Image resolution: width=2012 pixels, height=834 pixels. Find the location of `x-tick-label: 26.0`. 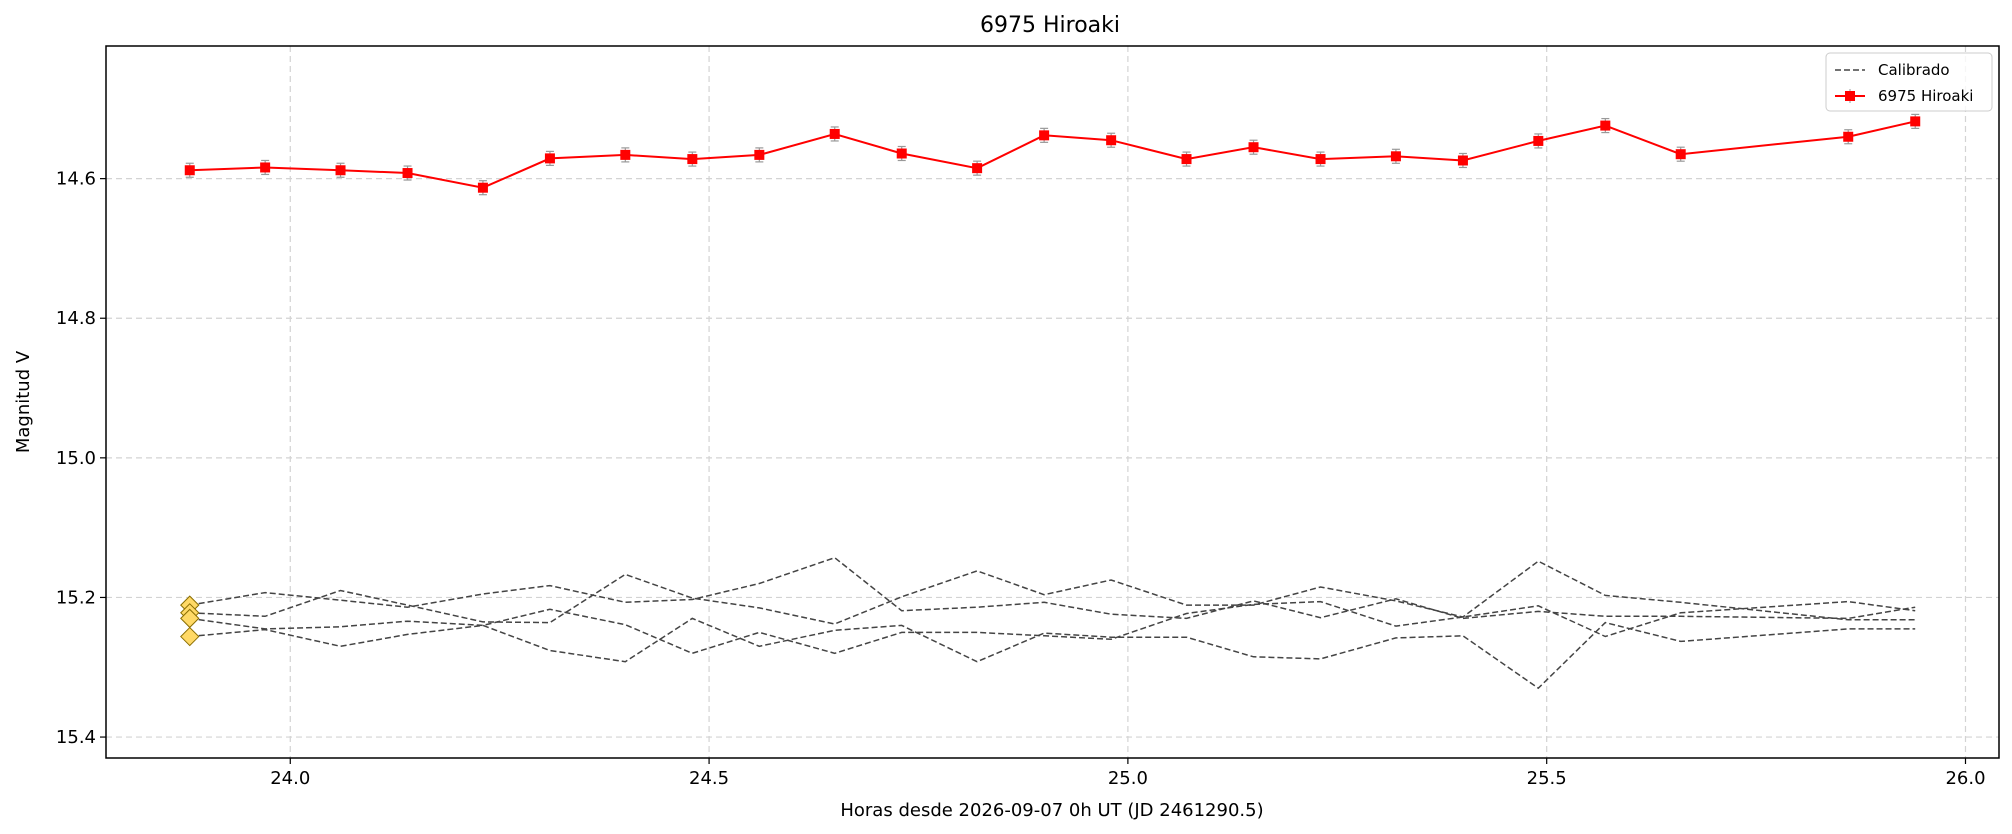

x-tick-label: 26.0 is located at coordinates (1965, 778).